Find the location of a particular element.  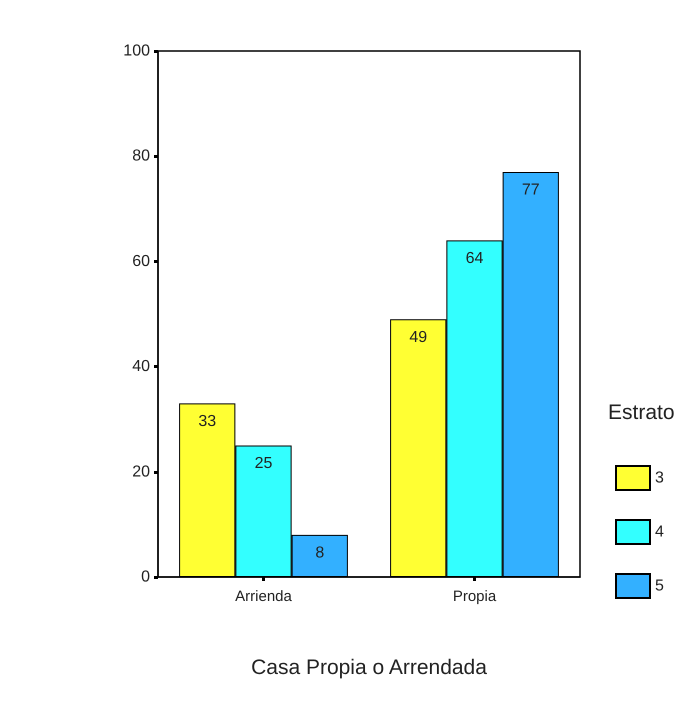

y-tick-label: 60 is located at coordinates (141, 261).